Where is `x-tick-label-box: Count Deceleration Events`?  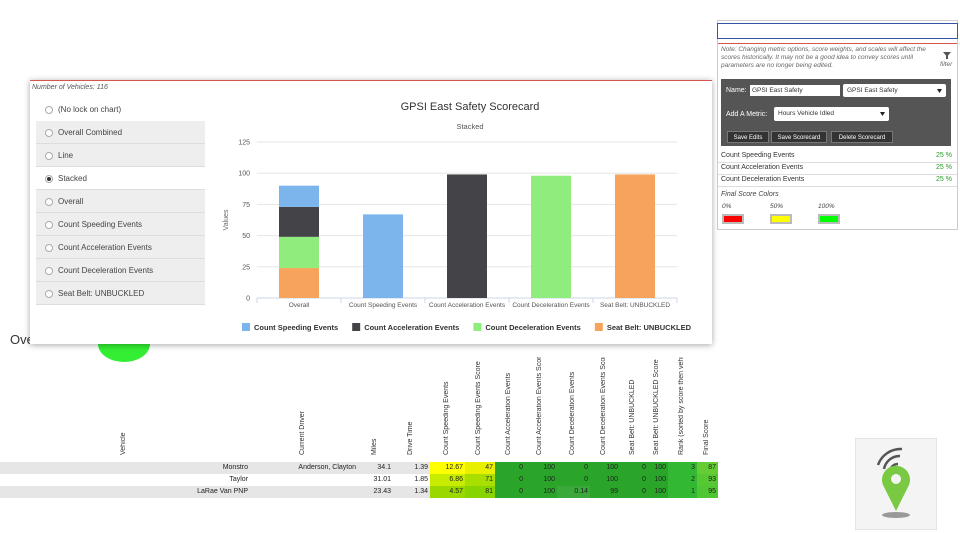
x-tick-label-box: Count Deceleration Events is located at coordinates (551, 305).